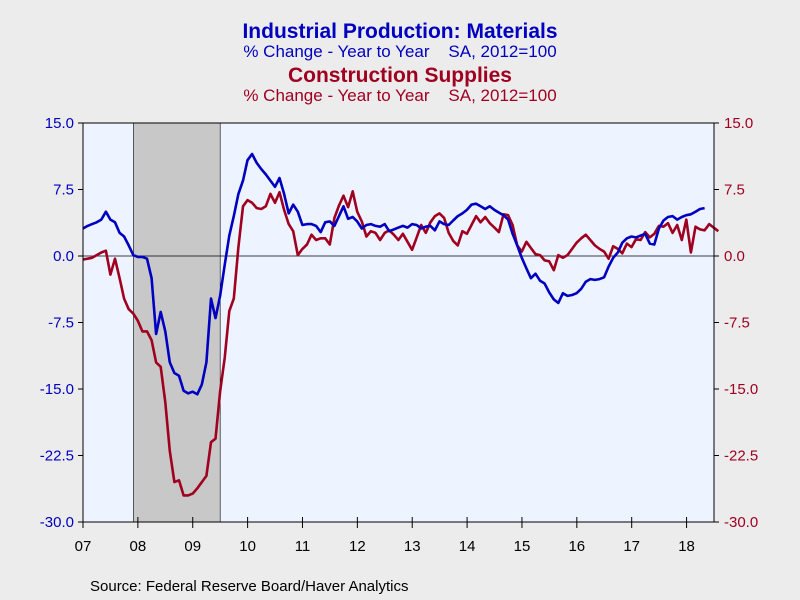 This screenshot has height=600, width=800. What do you see at coordinates (467, 546) in the screenshot?
I see `x-tick-label: 14` at bounding box center [467, 546].